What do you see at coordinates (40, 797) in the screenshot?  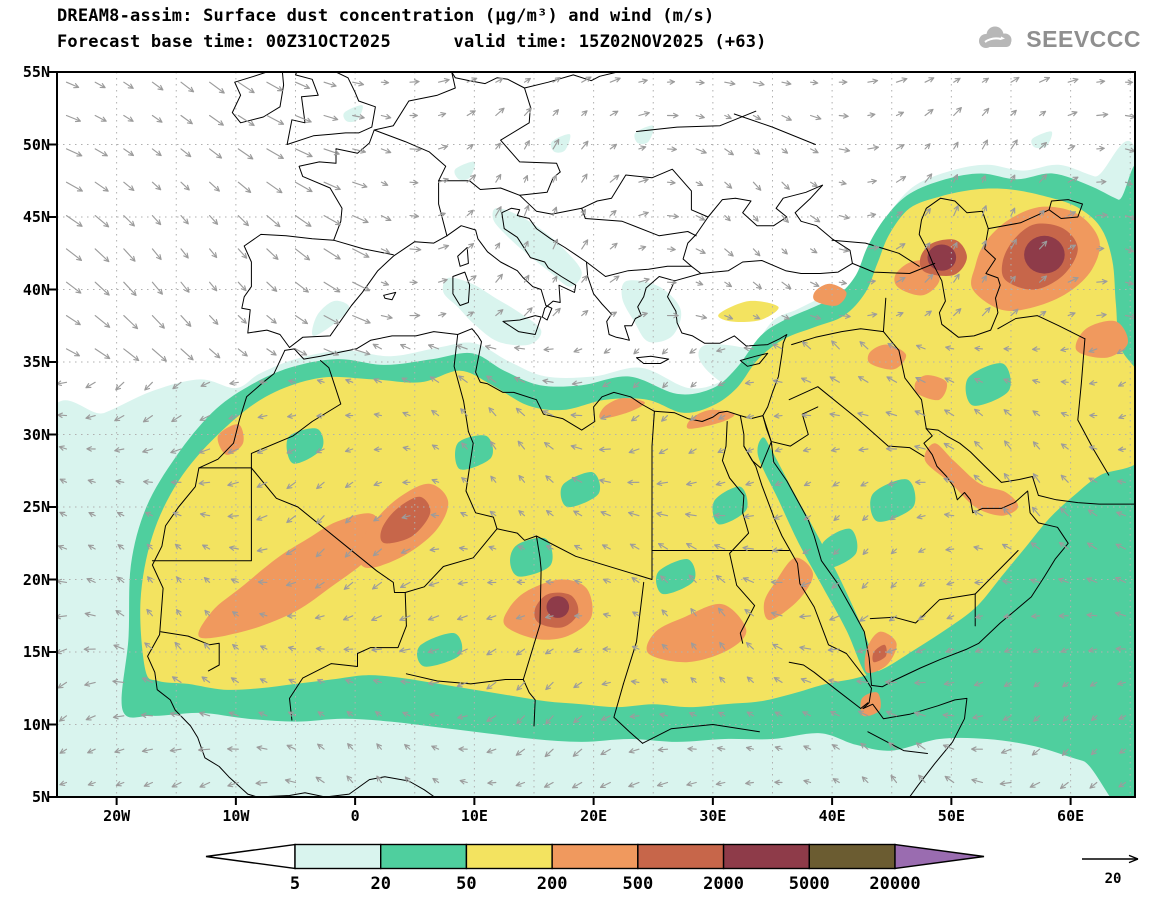 I see `lat-tick-label: 5N` at bounding box center [40, 797].